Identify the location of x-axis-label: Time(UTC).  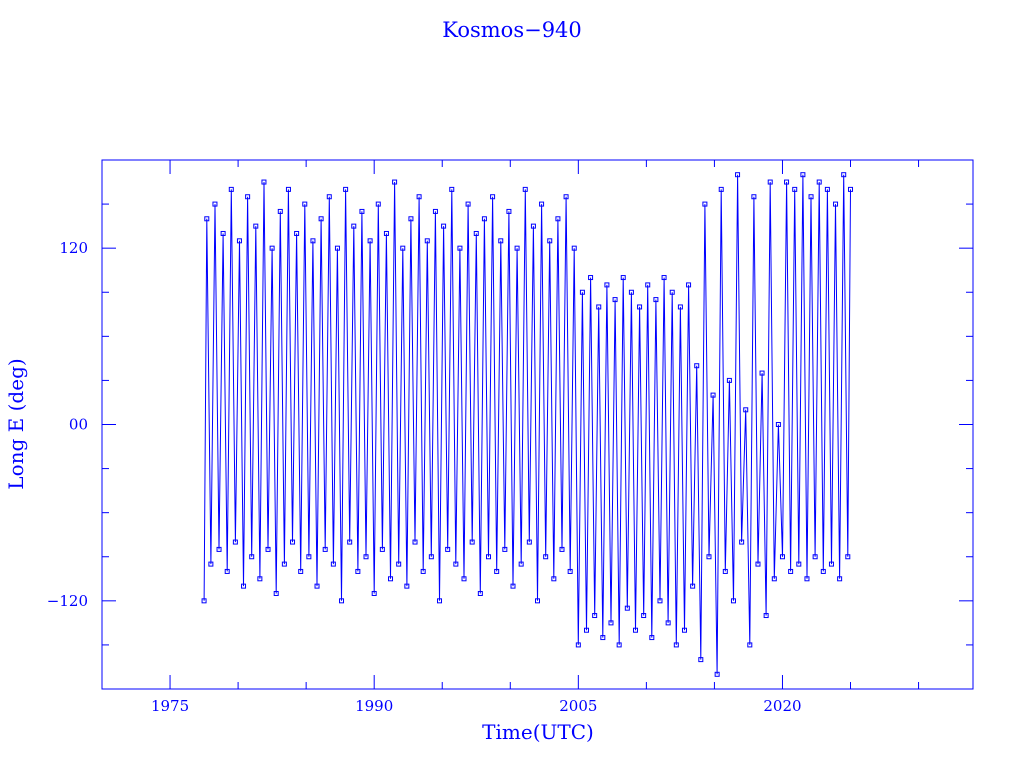
(538, 732).